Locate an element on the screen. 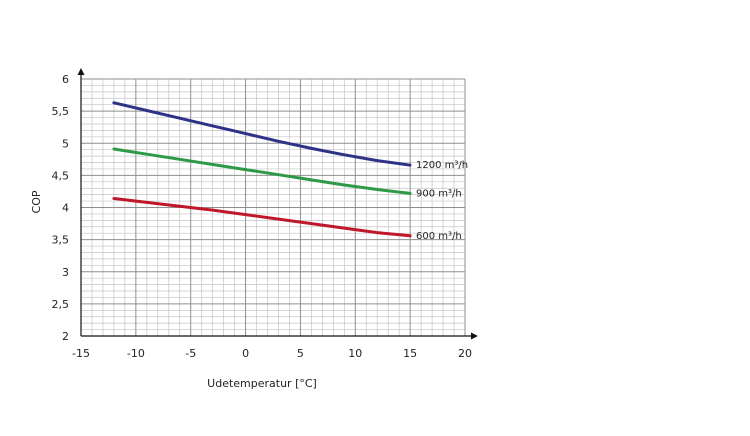 The image size is (750, 436). x-tick-label: -10 is located at coordinates (136, 353).